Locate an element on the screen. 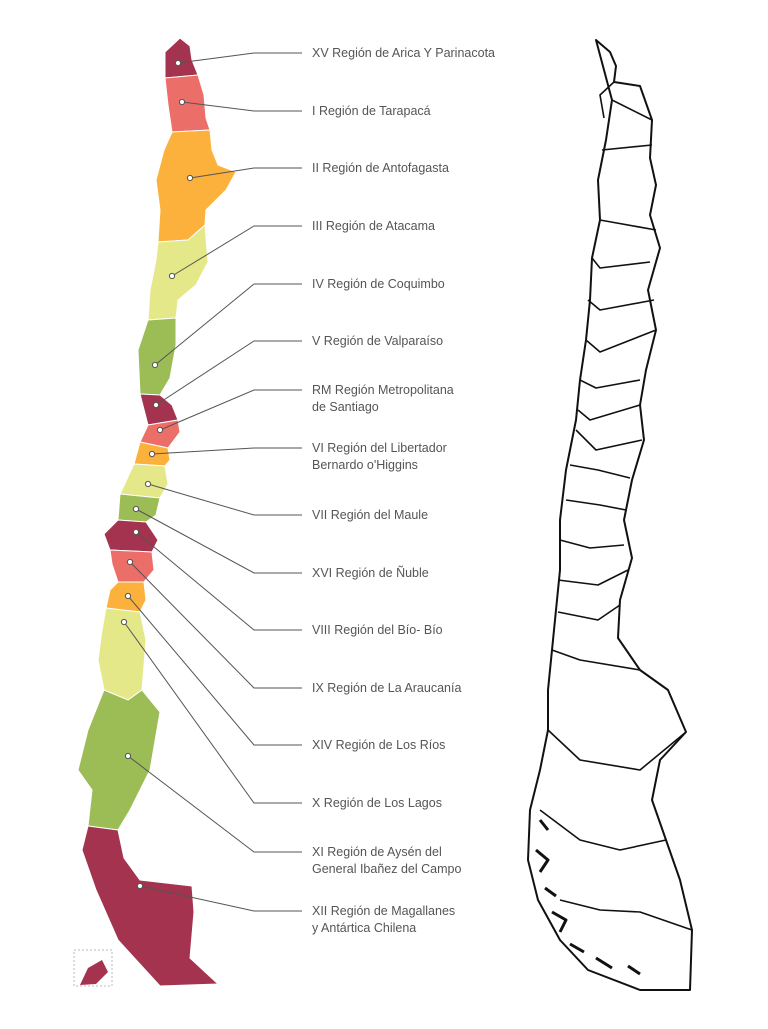 Image resolution: width=768 pixels, height=1029 pixels. region-shape-ix is located at coordinates (132, 566).